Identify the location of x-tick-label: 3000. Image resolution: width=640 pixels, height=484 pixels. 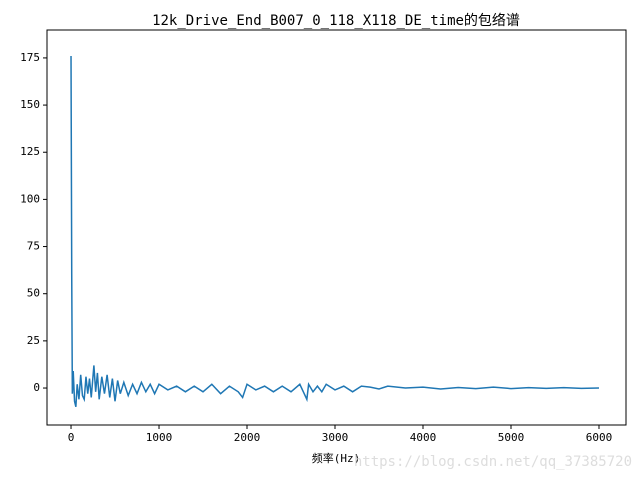
(335, 437).